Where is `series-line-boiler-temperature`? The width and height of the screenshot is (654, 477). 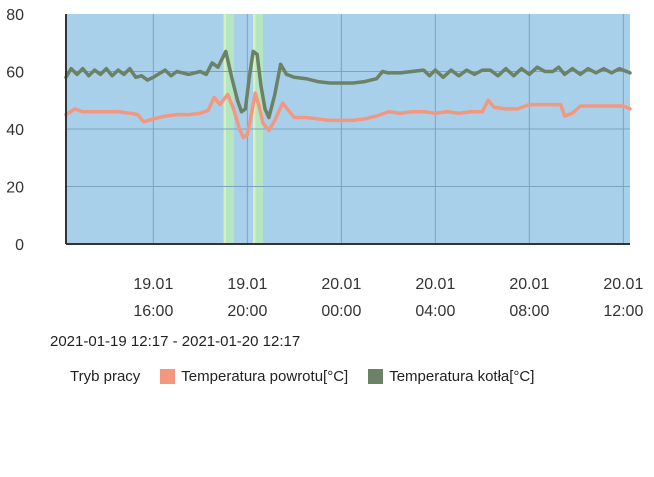
series-line-boiler-temperature is located at coordinates (348, 84).